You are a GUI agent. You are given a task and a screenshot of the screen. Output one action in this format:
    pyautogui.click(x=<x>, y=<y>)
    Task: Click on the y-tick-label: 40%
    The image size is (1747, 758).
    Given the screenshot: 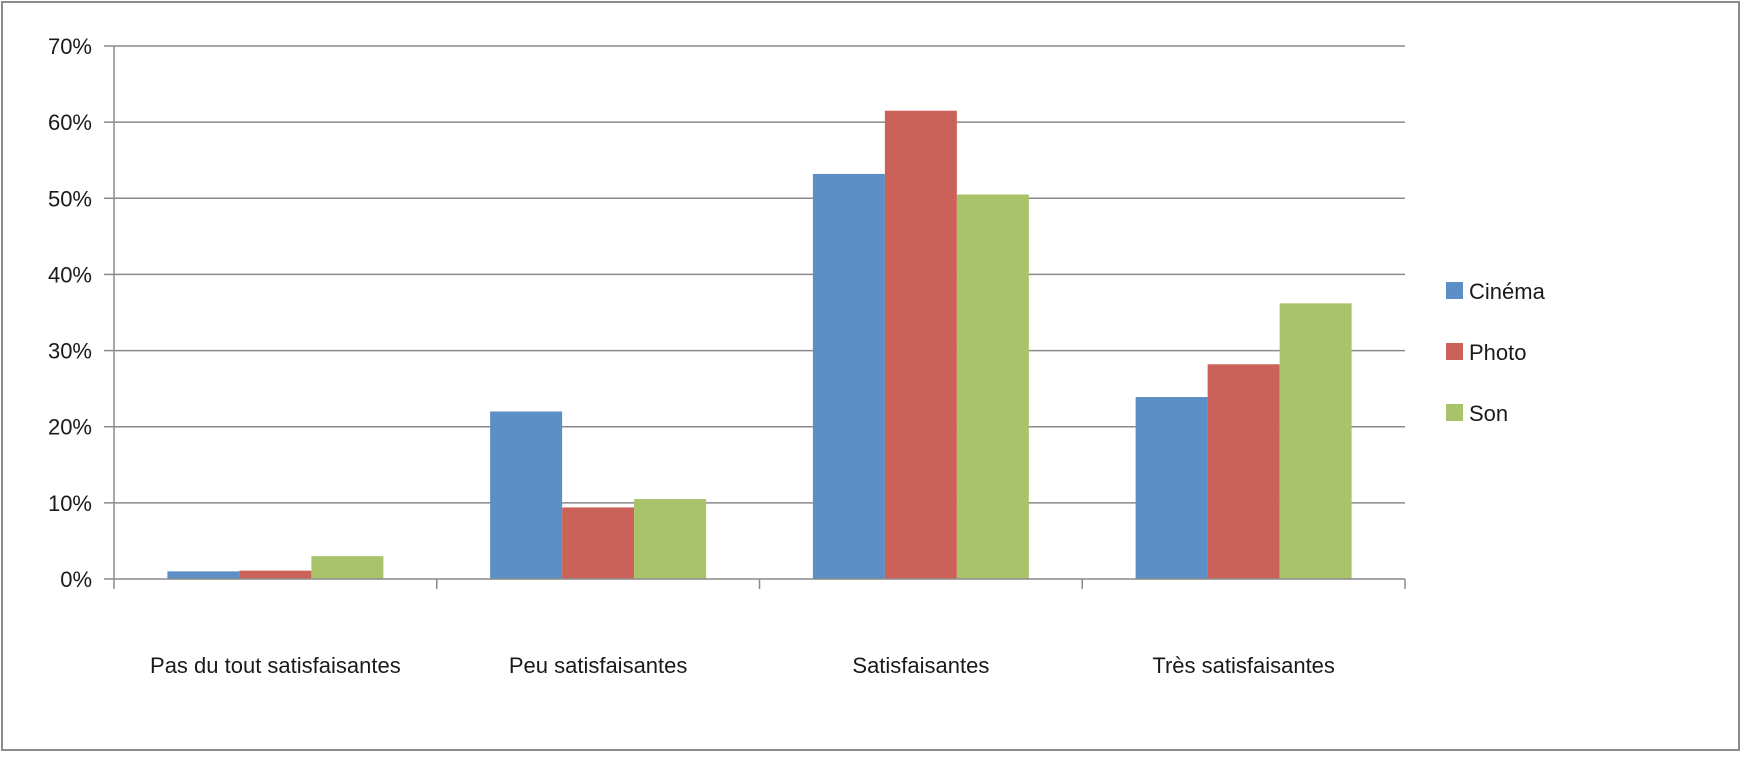 What is the action you would take?
    pyautogui.click(x=70, y=274)
    